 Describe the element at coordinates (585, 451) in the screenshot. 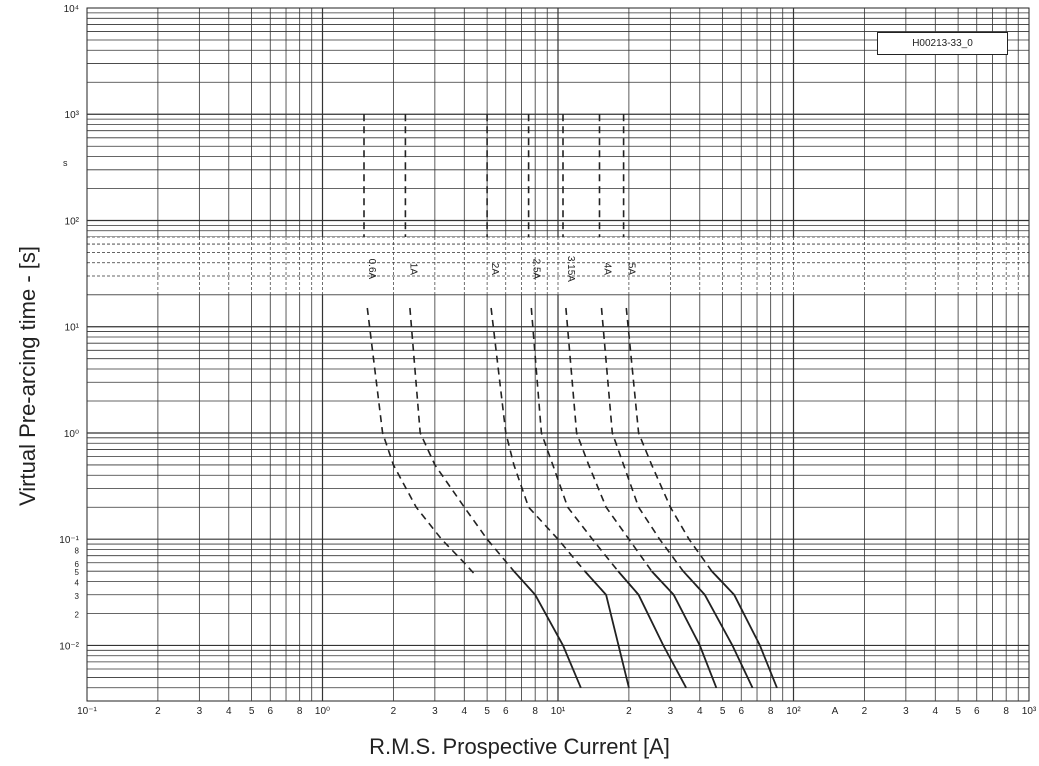

I see `series-line-2.5A-dashed` at that location.